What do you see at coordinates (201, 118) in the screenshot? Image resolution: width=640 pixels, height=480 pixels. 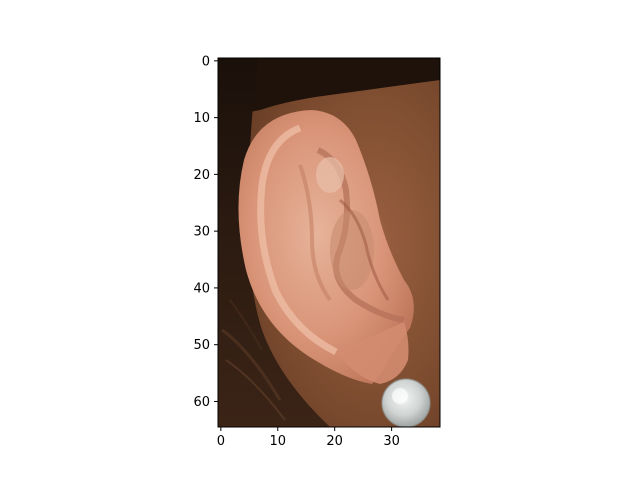 I see `y-tick-label: 10` at bounding box center [201, 118].